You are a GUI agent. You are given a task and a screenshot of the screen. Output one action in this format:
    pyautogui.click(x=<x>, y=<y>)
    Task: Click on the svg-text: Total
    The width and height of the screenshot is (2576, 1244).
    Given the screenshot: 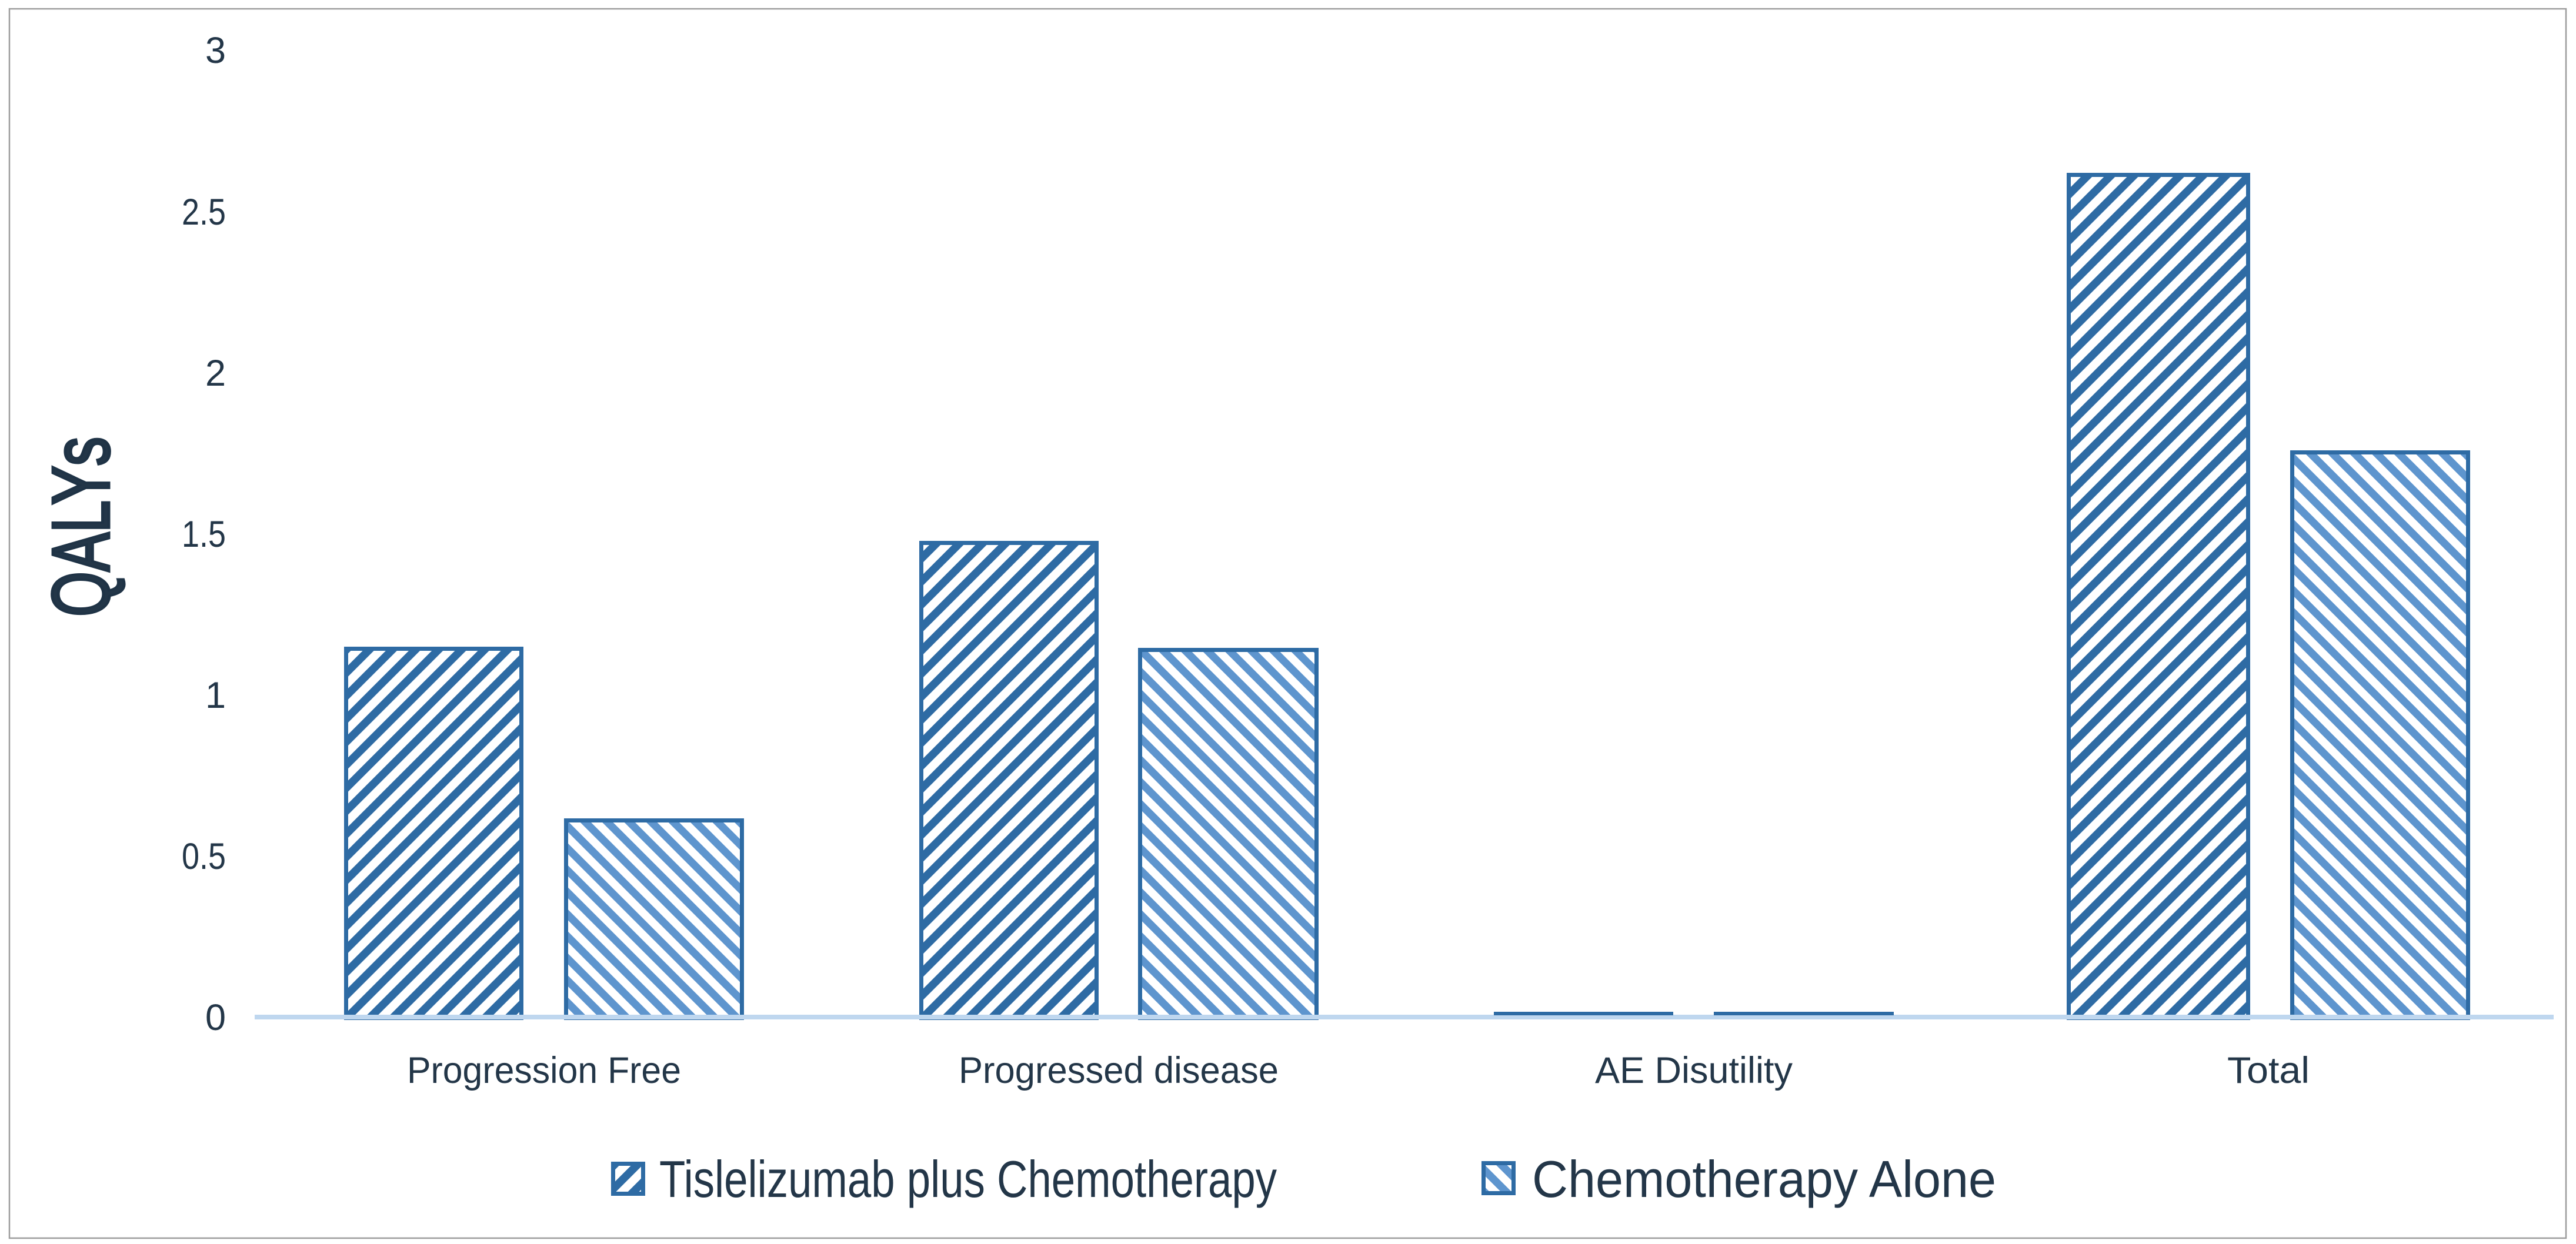 What is the action you would take?
    pyautogui.click(x=2268, y=1070)
    